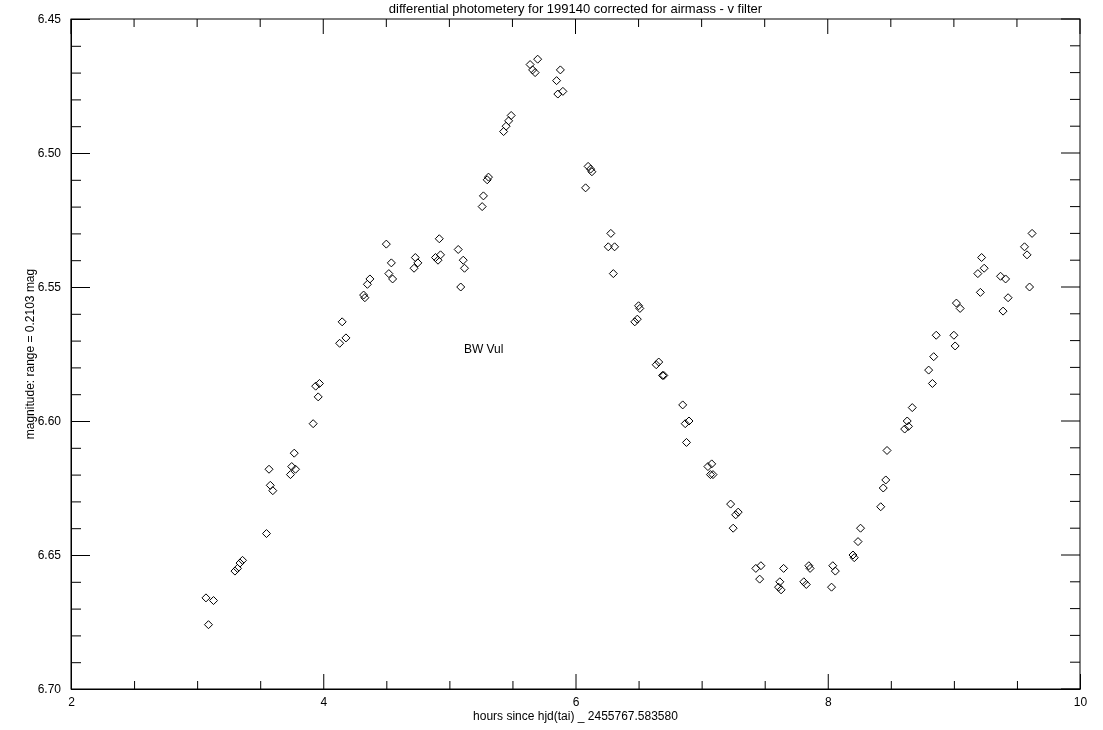 Image resolution: width=1103 pixels, height=730 pixels. Describe the element at coordinates (72, 701) in the screenshot. I see `x-tick-label: 2` at that location.